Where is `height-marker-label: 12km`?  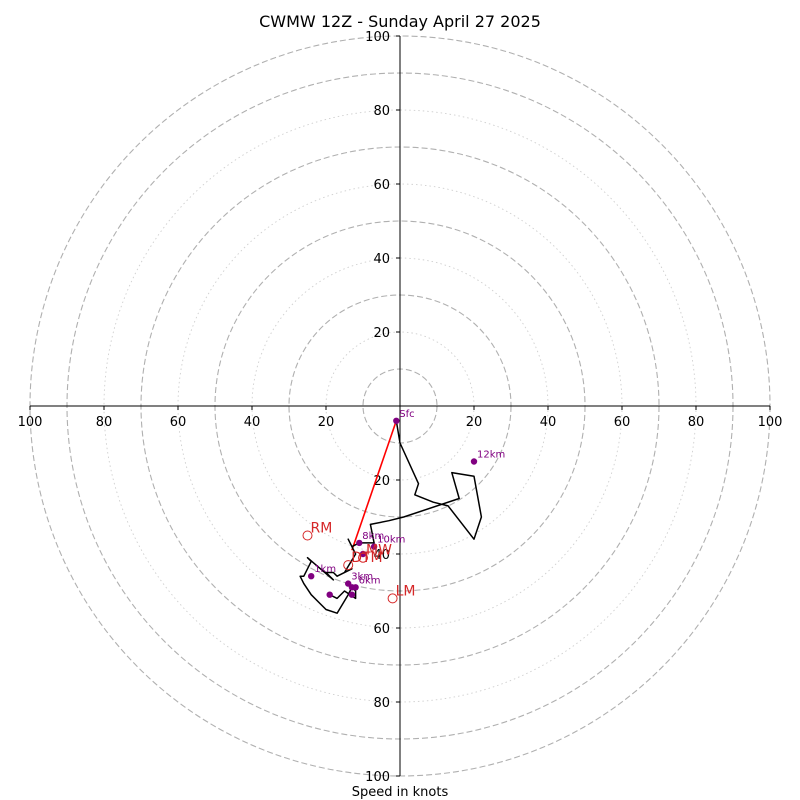
height-marker-label: 12km is located at coordinates (491, 455).